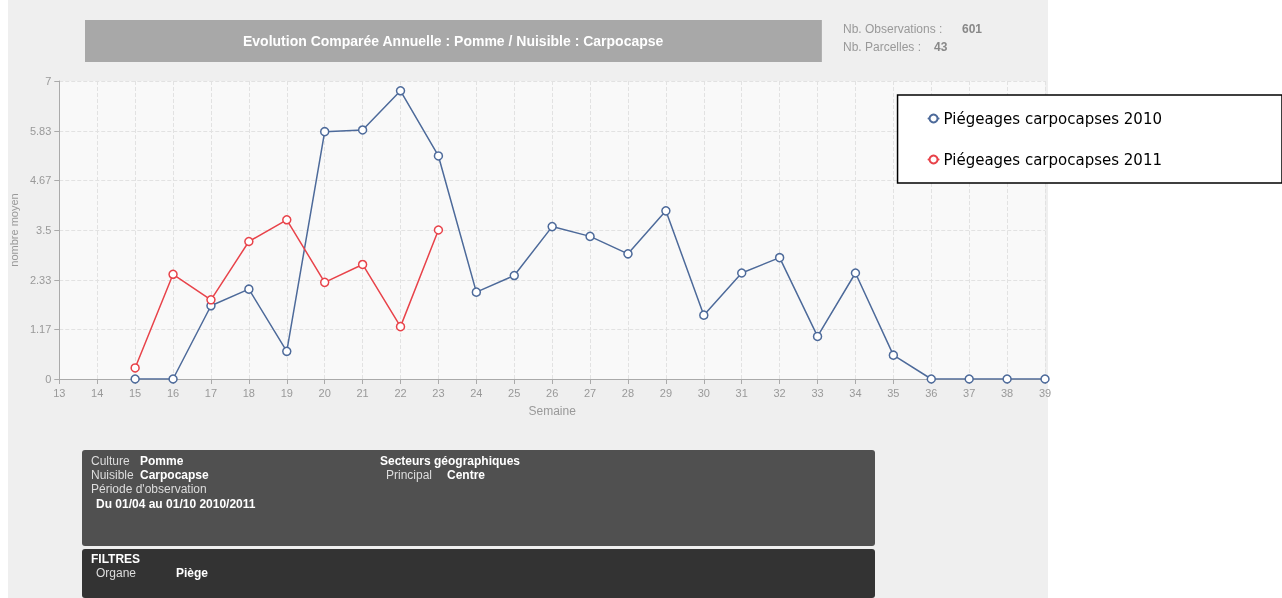  What do you see at coordinates (931, 392) in the screenshot?
I see `x-tick-label: 36` at bounding box center [931, 392].